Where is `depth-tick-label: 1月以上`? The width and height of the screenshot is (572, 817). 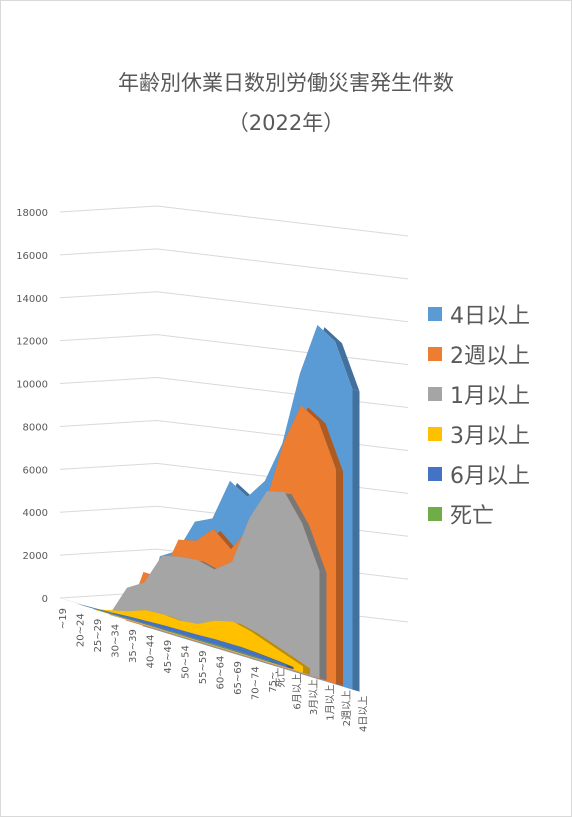 depth-tick-label: 1月以上 is located at coordinates (331, 702).